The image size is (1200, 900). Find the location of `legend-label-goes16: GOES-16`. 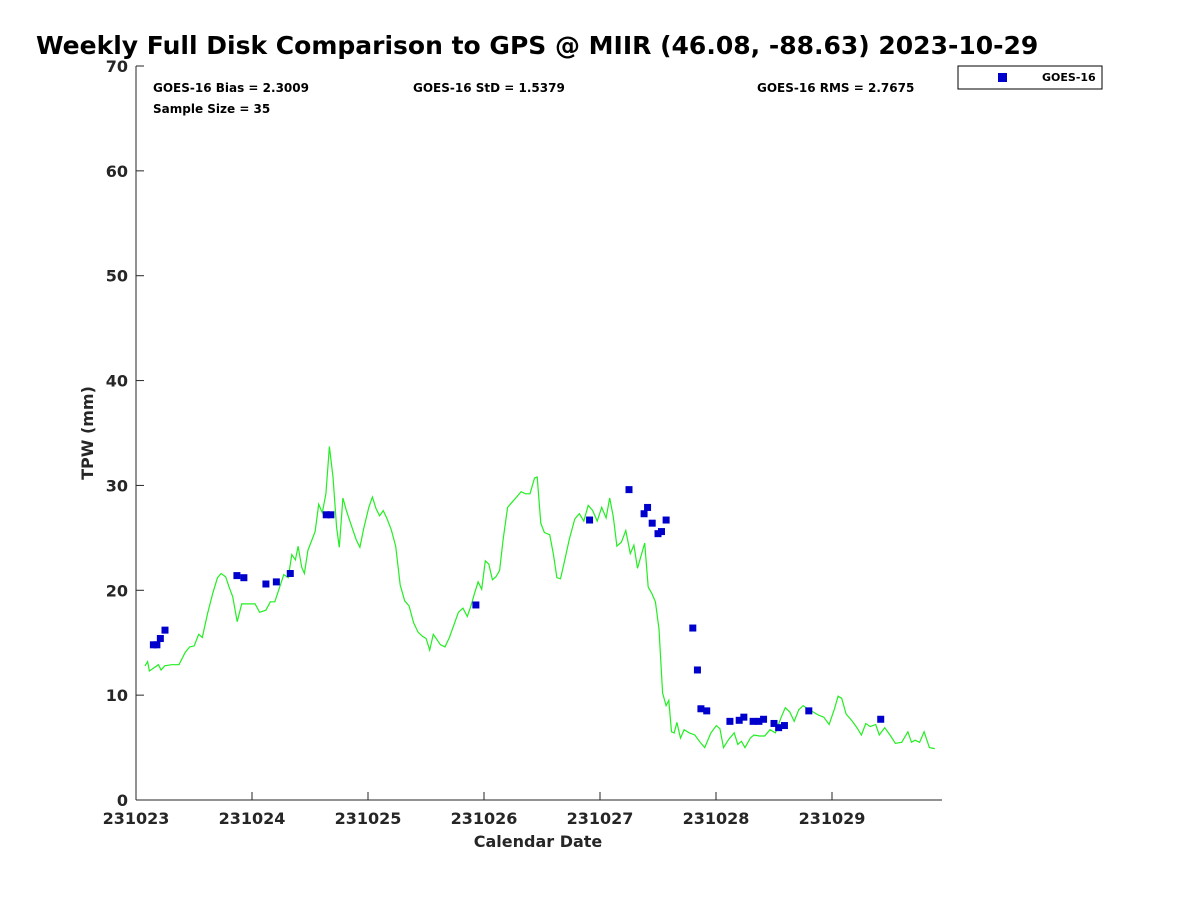

legend-label-goes16: GOES-16 is located at coordinates (1069, 77).